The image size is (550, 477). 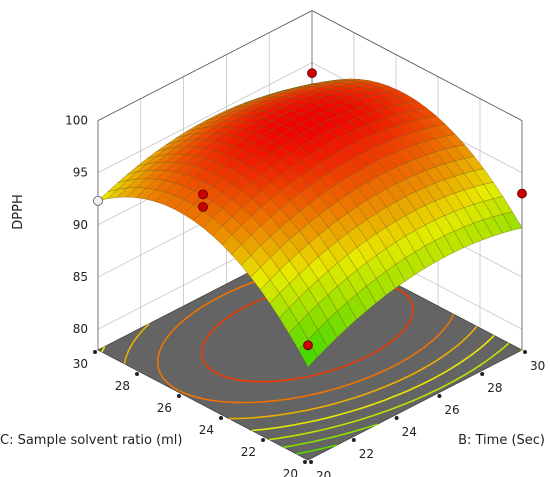 What do you see at coordinates (501, 440) in the screenshot?
I see `x-axis-label: B: Time (Sec)` at bounding box center [501, 440].